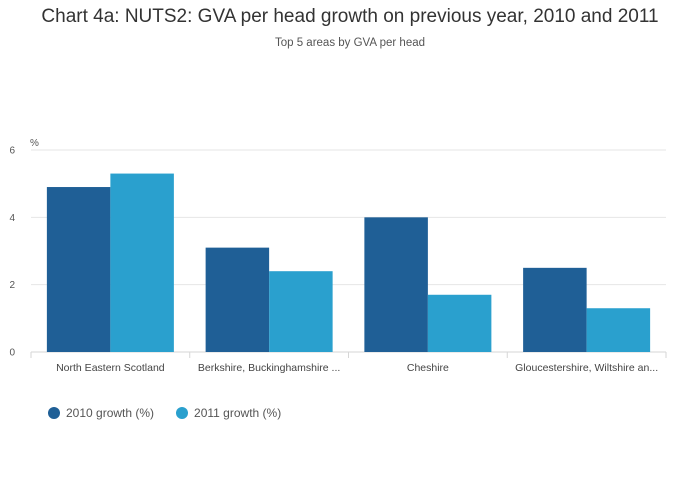 This screenshot has width=700, height=502. I want to click on chart-legend: 2010 growth (%) 2011 growth (%), so click(164, 413).